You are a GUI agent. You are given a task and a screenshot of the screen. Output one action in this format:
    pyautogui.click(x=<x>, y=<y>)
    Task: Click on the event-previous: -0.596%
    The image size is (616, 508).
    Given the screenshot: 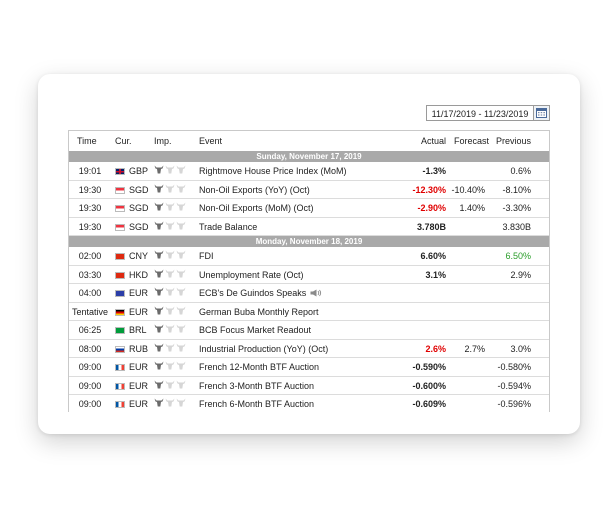 What is the action you would take?
    pyautogui.click(x=514, y=404)
    